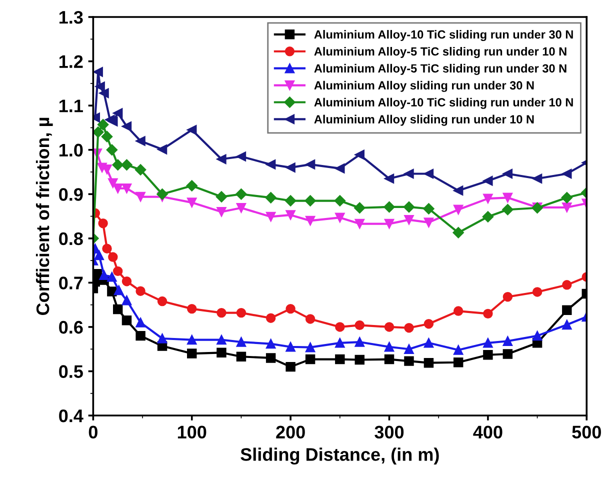  Describe the element at coordinates (71, 106) in the screenshot. I see `y-tick-label: 1.1` at that location.